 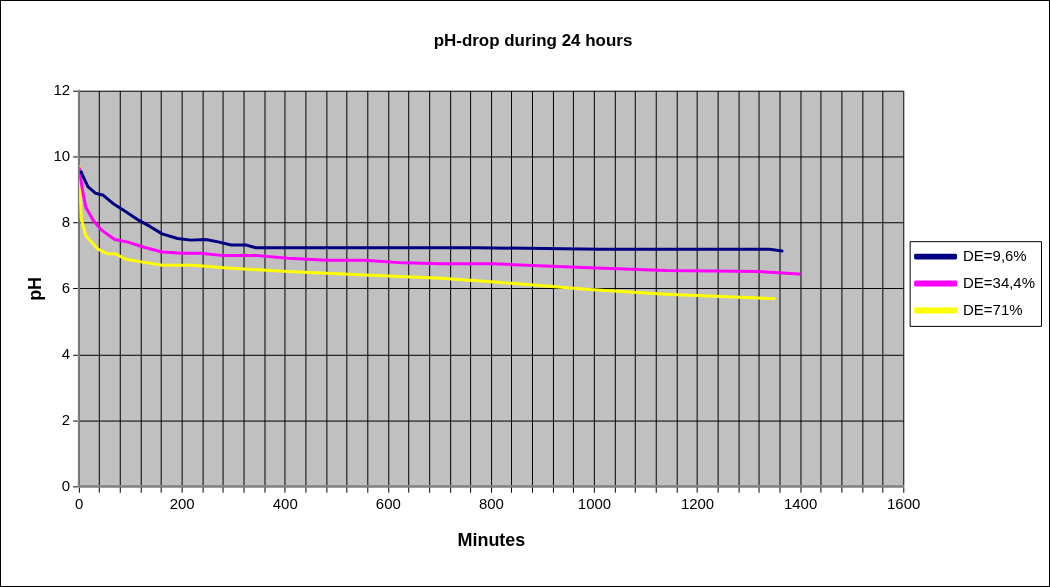 I want to click on y-tick-label: 10, so click(x=62, y=156).